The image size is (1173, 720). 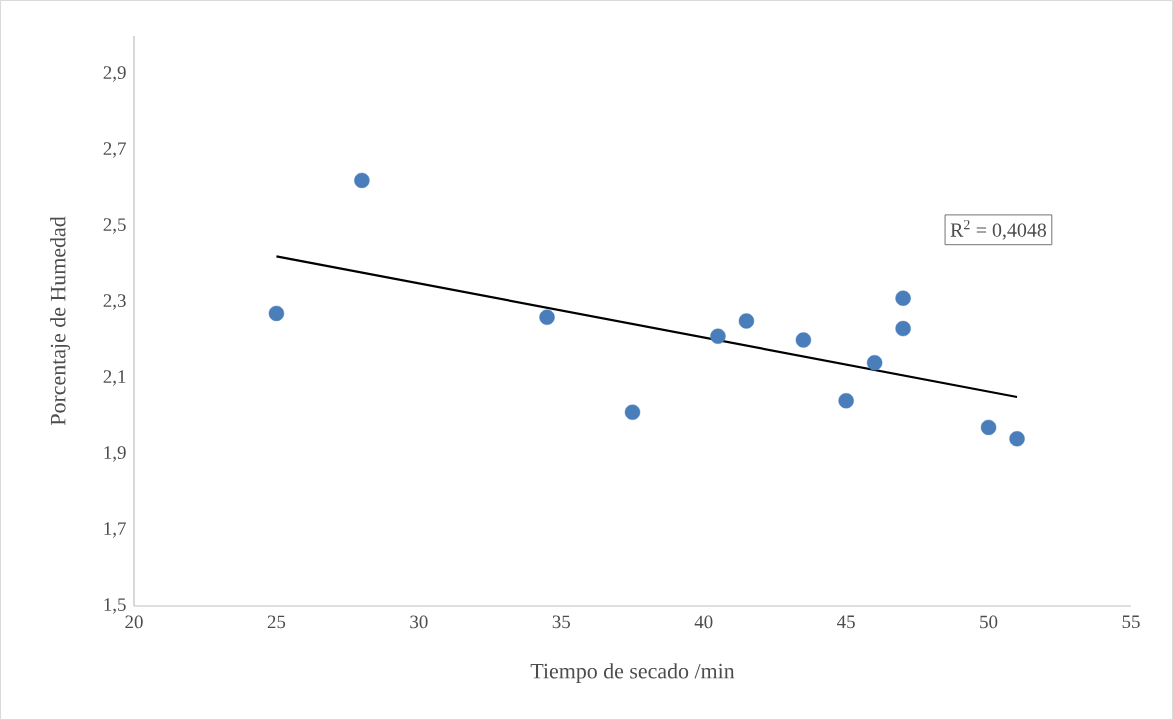 I want to click on y-tick-label: 2,1, so click(x=114, y=378).